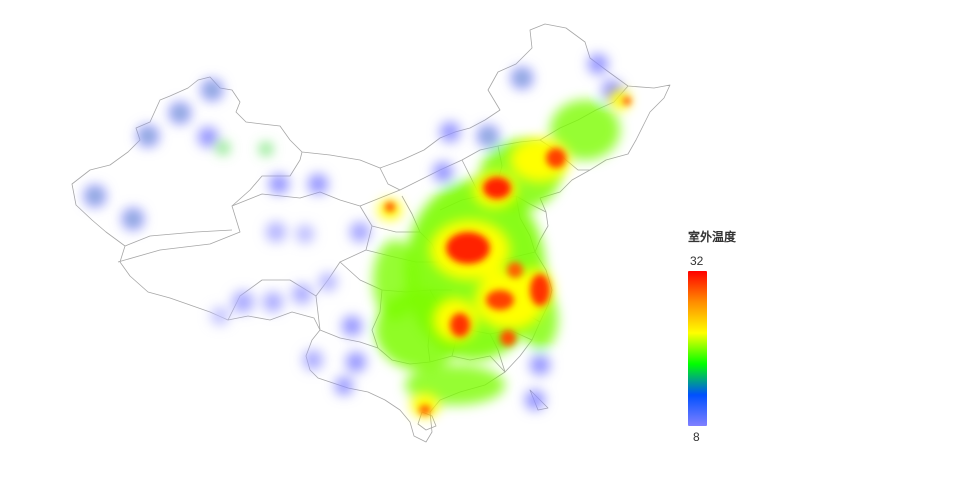  What do you see at coordinates (696, 437) in the screenshot?
I see `legend-min-label: 8` at bounding box center [696, 437].